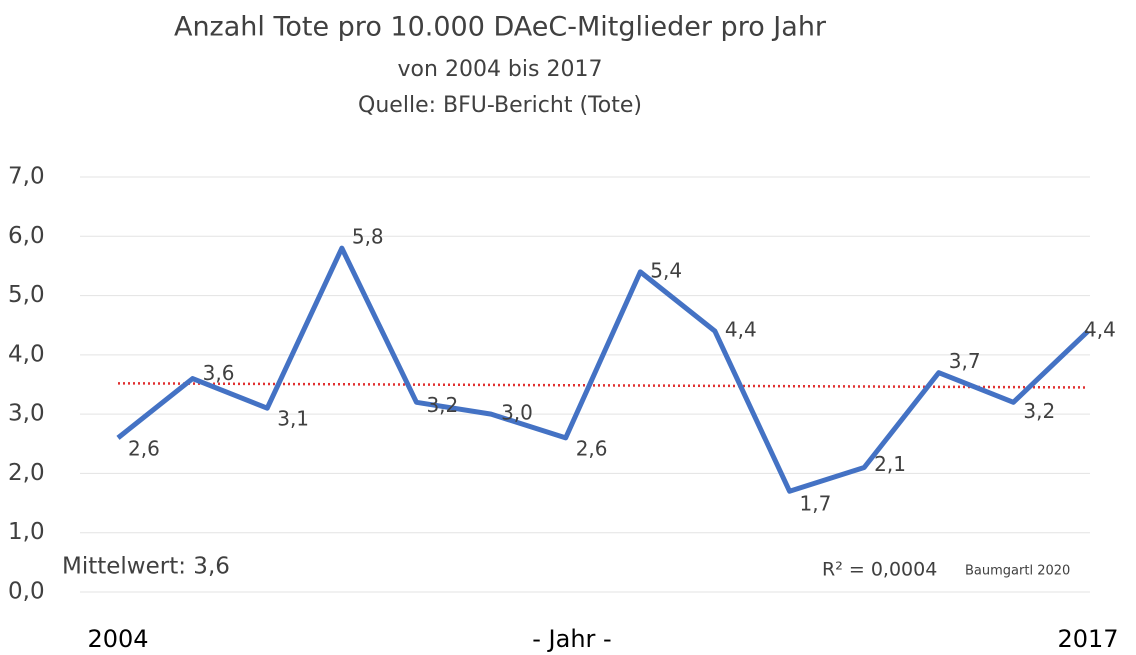 The height and width of the screenshot is (655, 1136). I want to click on y-tick-label: 1,0, so click(26, 532).